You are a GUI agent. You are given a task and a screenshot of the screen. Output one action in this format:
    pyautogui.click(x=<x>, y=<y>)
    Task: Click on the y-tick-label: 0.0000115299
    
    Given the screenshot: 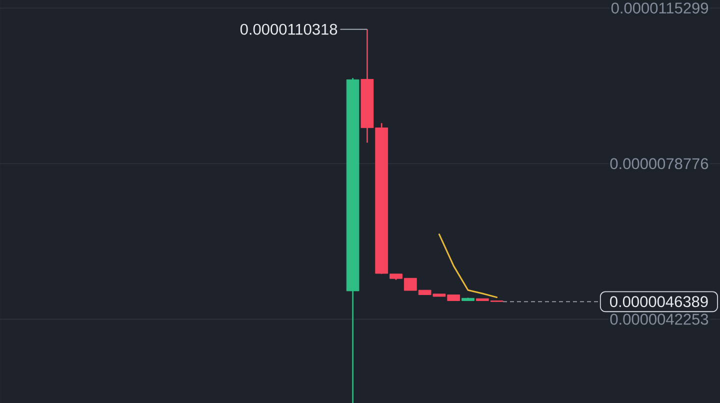 What is the action you would take?
    pyautogui.click(x=659, y=8)
    